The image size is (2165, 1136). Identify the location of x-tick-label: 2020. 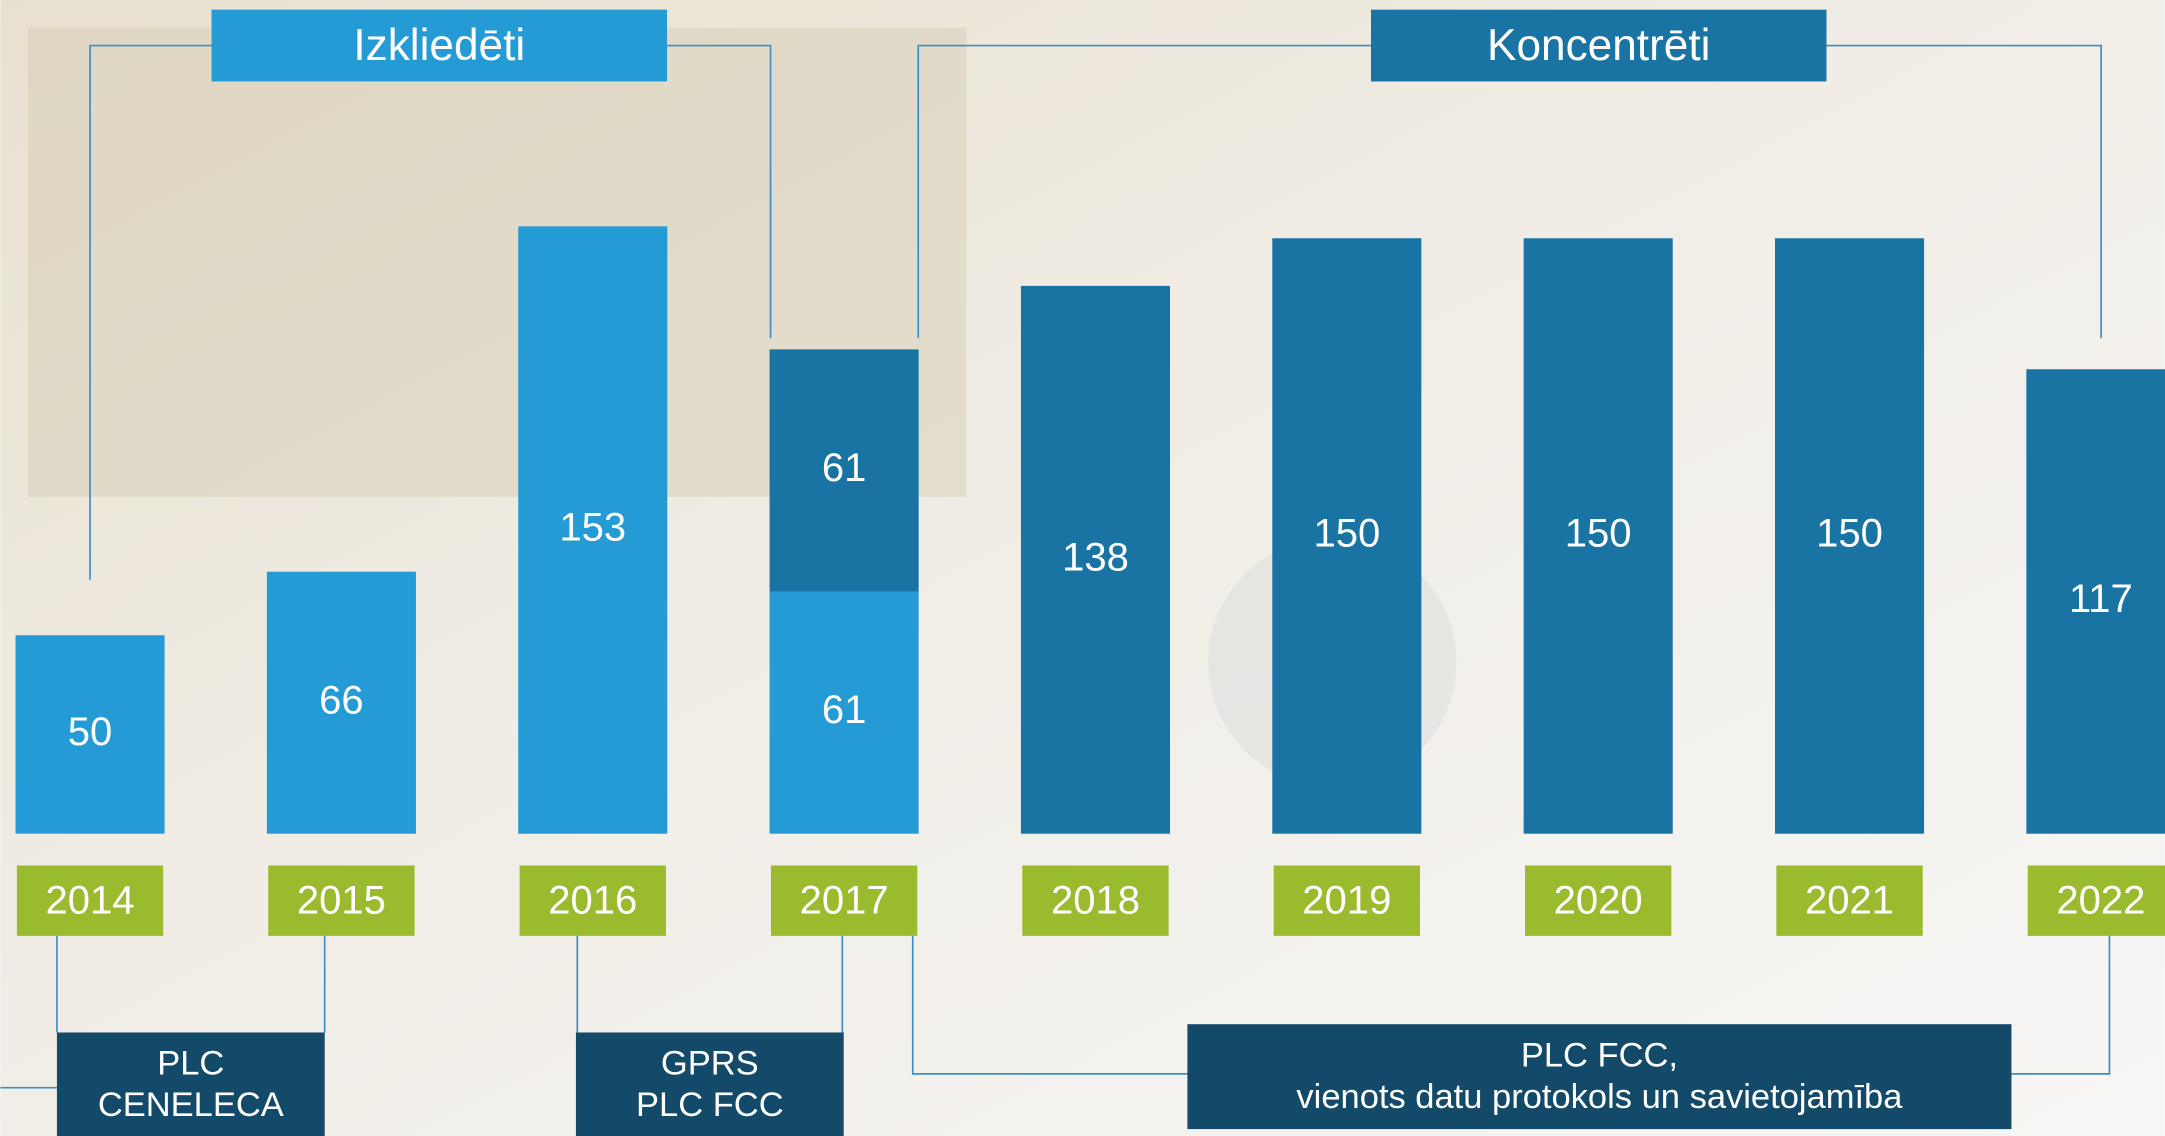
(1598, 900).